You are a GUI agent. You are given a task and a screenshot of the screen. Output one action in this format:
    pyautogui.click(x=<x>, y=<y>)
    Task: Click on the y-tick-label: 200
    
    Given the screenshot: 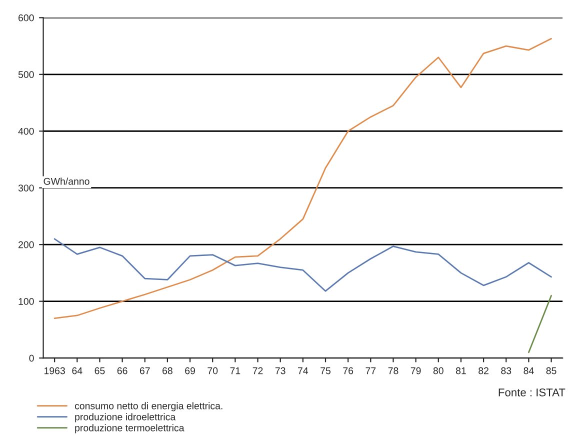 What is the action you would take?
    pyautogui.click(x=26, y=244)
    